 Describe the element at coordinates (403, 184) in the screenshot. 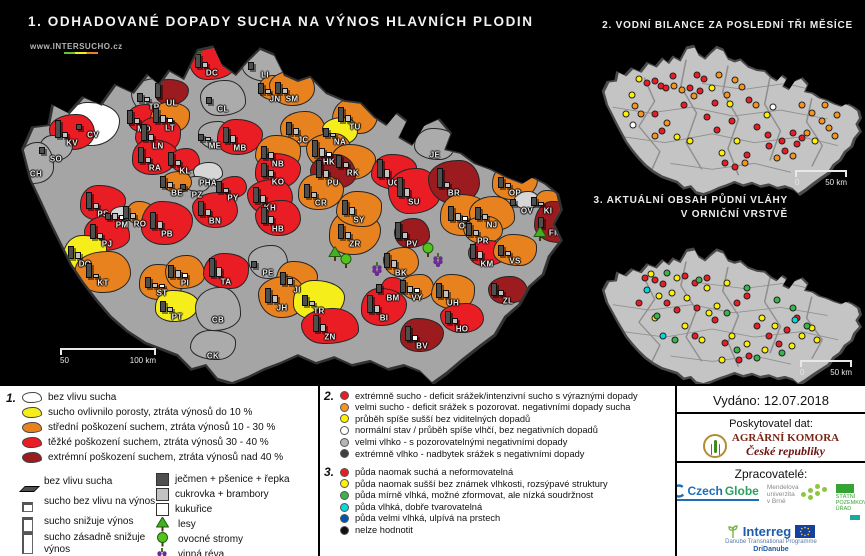

I see `district-bars-su` at that location.